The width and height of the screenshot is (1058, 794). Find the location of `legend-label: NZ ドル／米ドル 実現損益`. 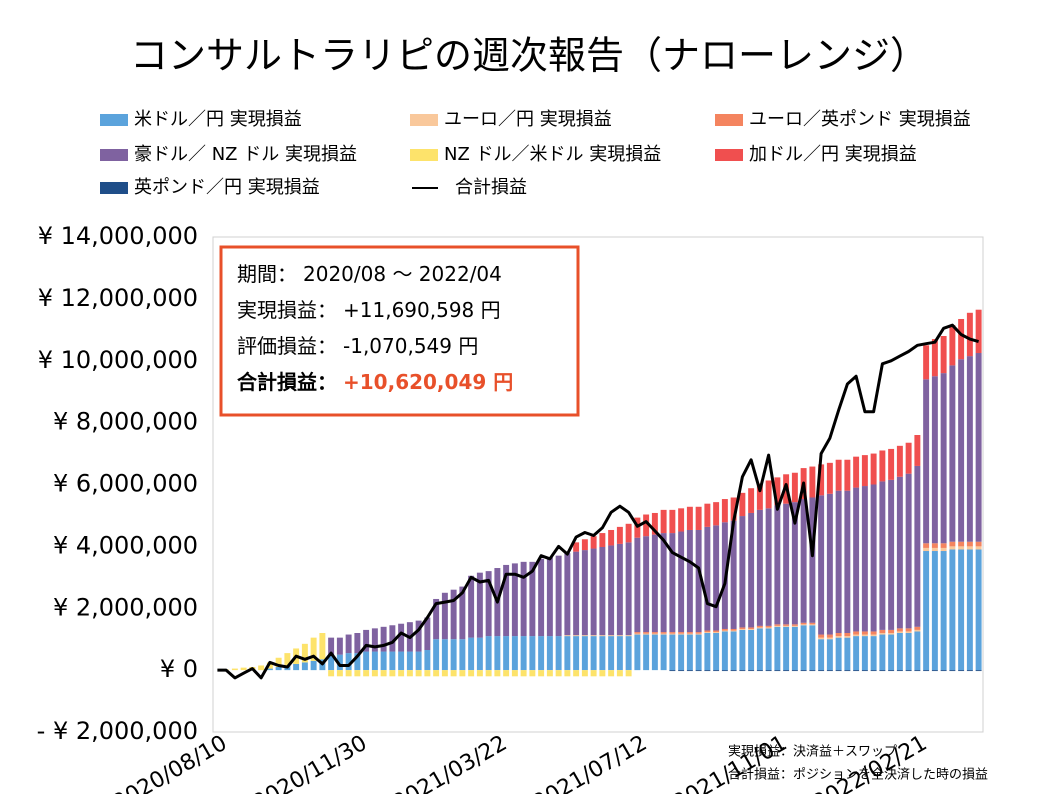

legend-label: NZ ドル／米ドル 実現損益 is located at coordinates (552, 154).